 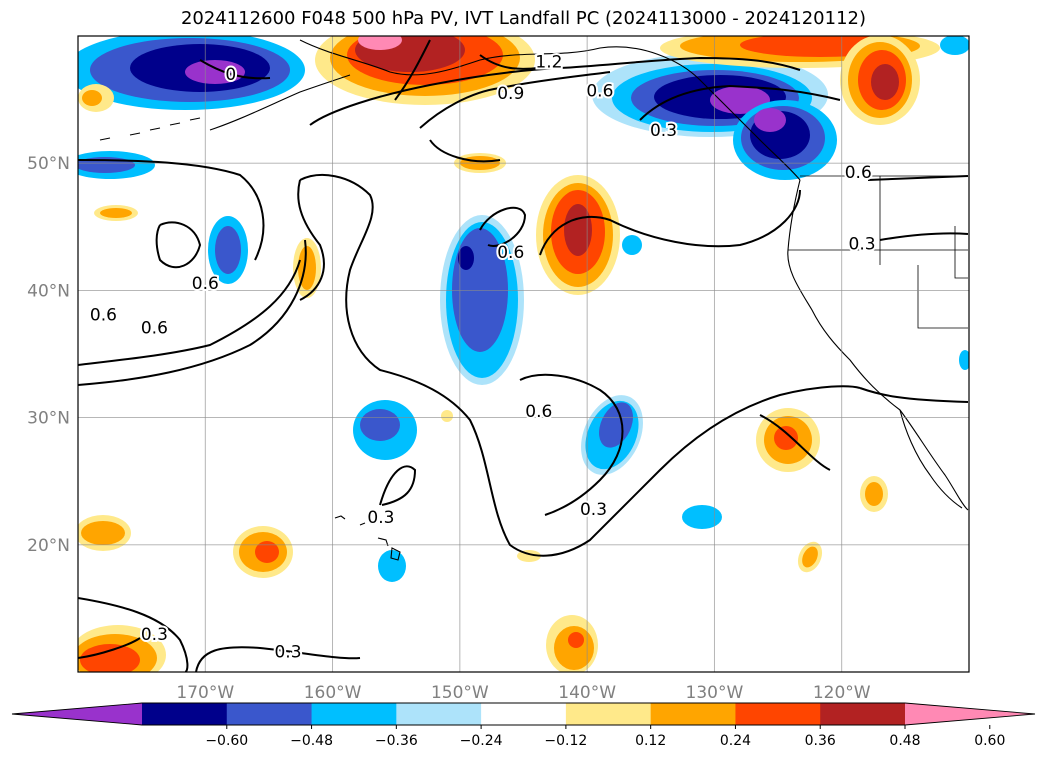 I want to click on pv-pos-ne-corner, so click(x=880, y=80).